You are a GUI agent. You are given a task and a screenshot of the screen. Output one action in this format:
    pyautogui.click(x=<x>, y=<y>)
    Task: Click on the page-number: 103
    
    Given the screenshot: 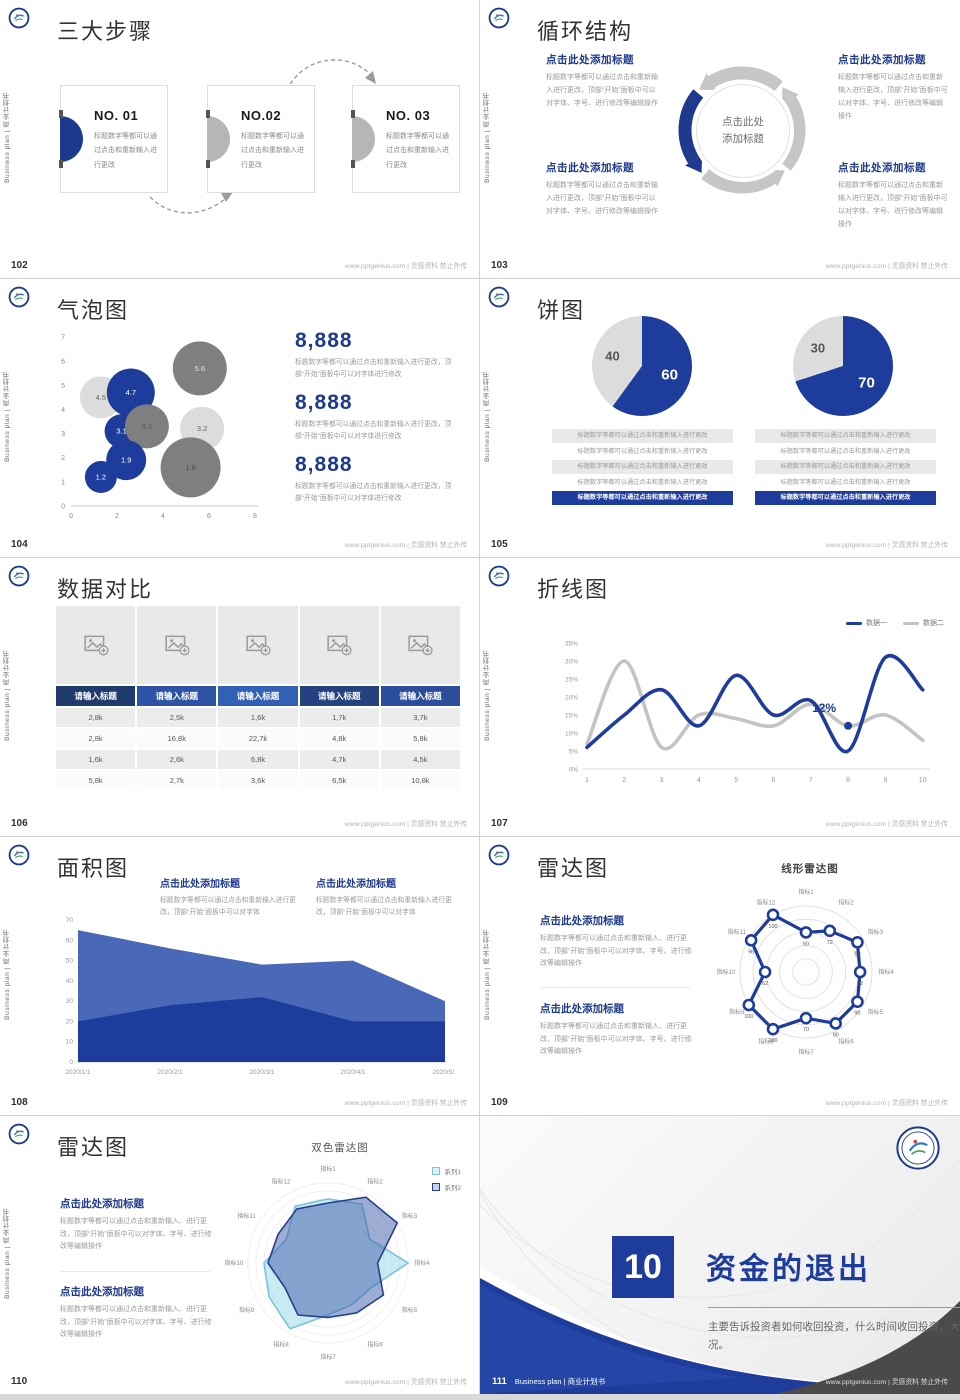 What is the action you would take?
    pyautogui.click(x=499, y=265)
    